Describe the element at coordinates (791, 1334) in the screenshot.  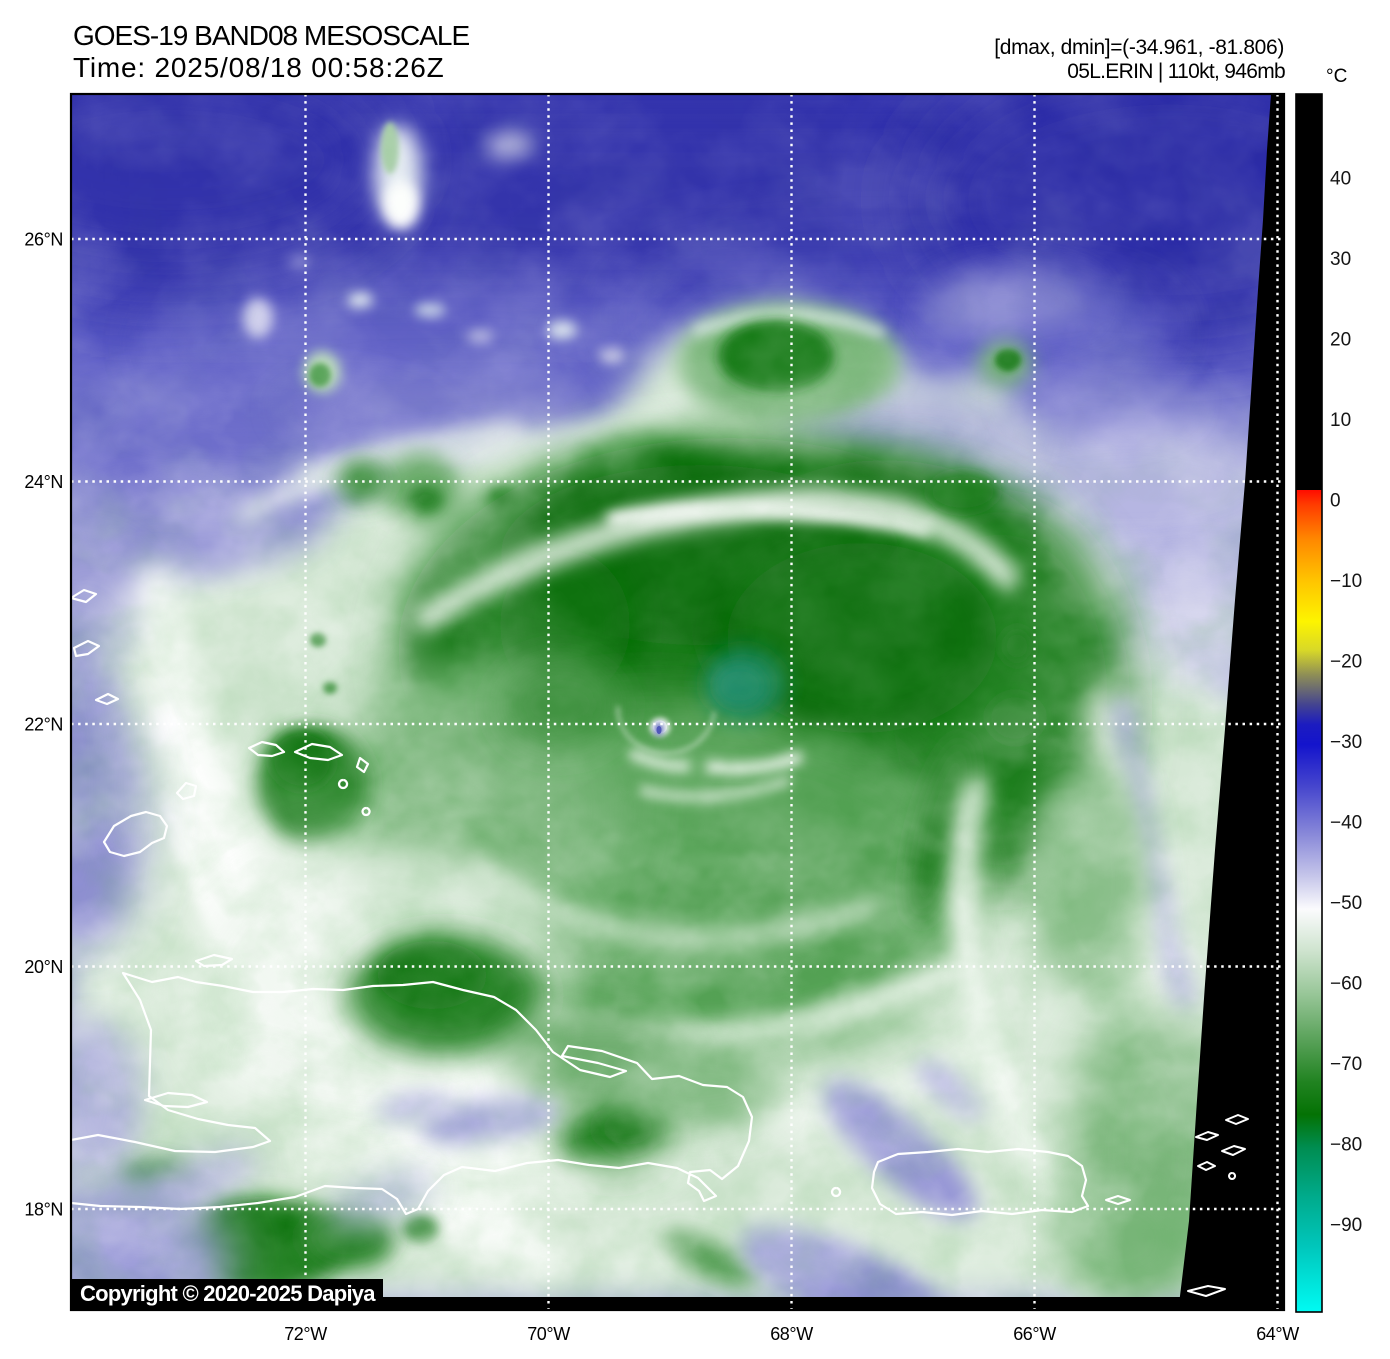
I see `svg-text: 68°W` at that location.